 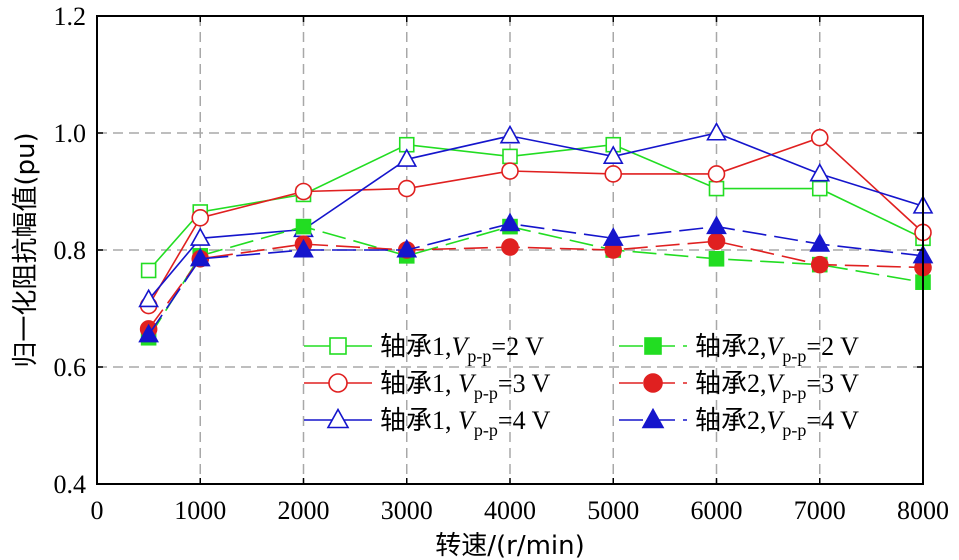 What do you see at coordinates (70, 484) in the screenshot?
I see `y-tick-label: 0.4` at bounding box center [70, 484].